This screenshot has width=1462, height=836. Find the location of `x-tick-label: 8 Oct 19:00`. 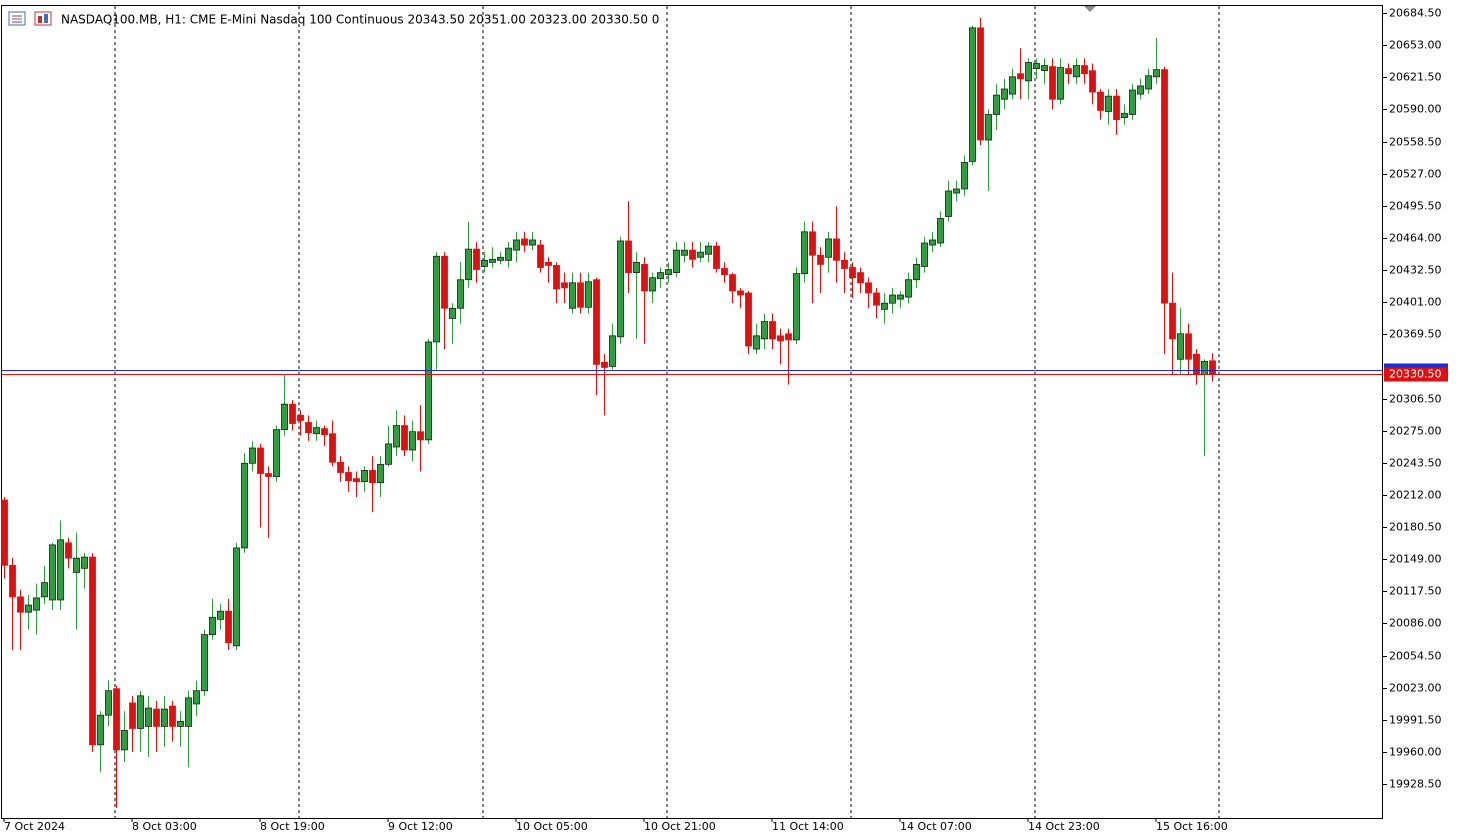

x-tick-label: 8 Oct 19:00 is located at coordinates (292, 826).